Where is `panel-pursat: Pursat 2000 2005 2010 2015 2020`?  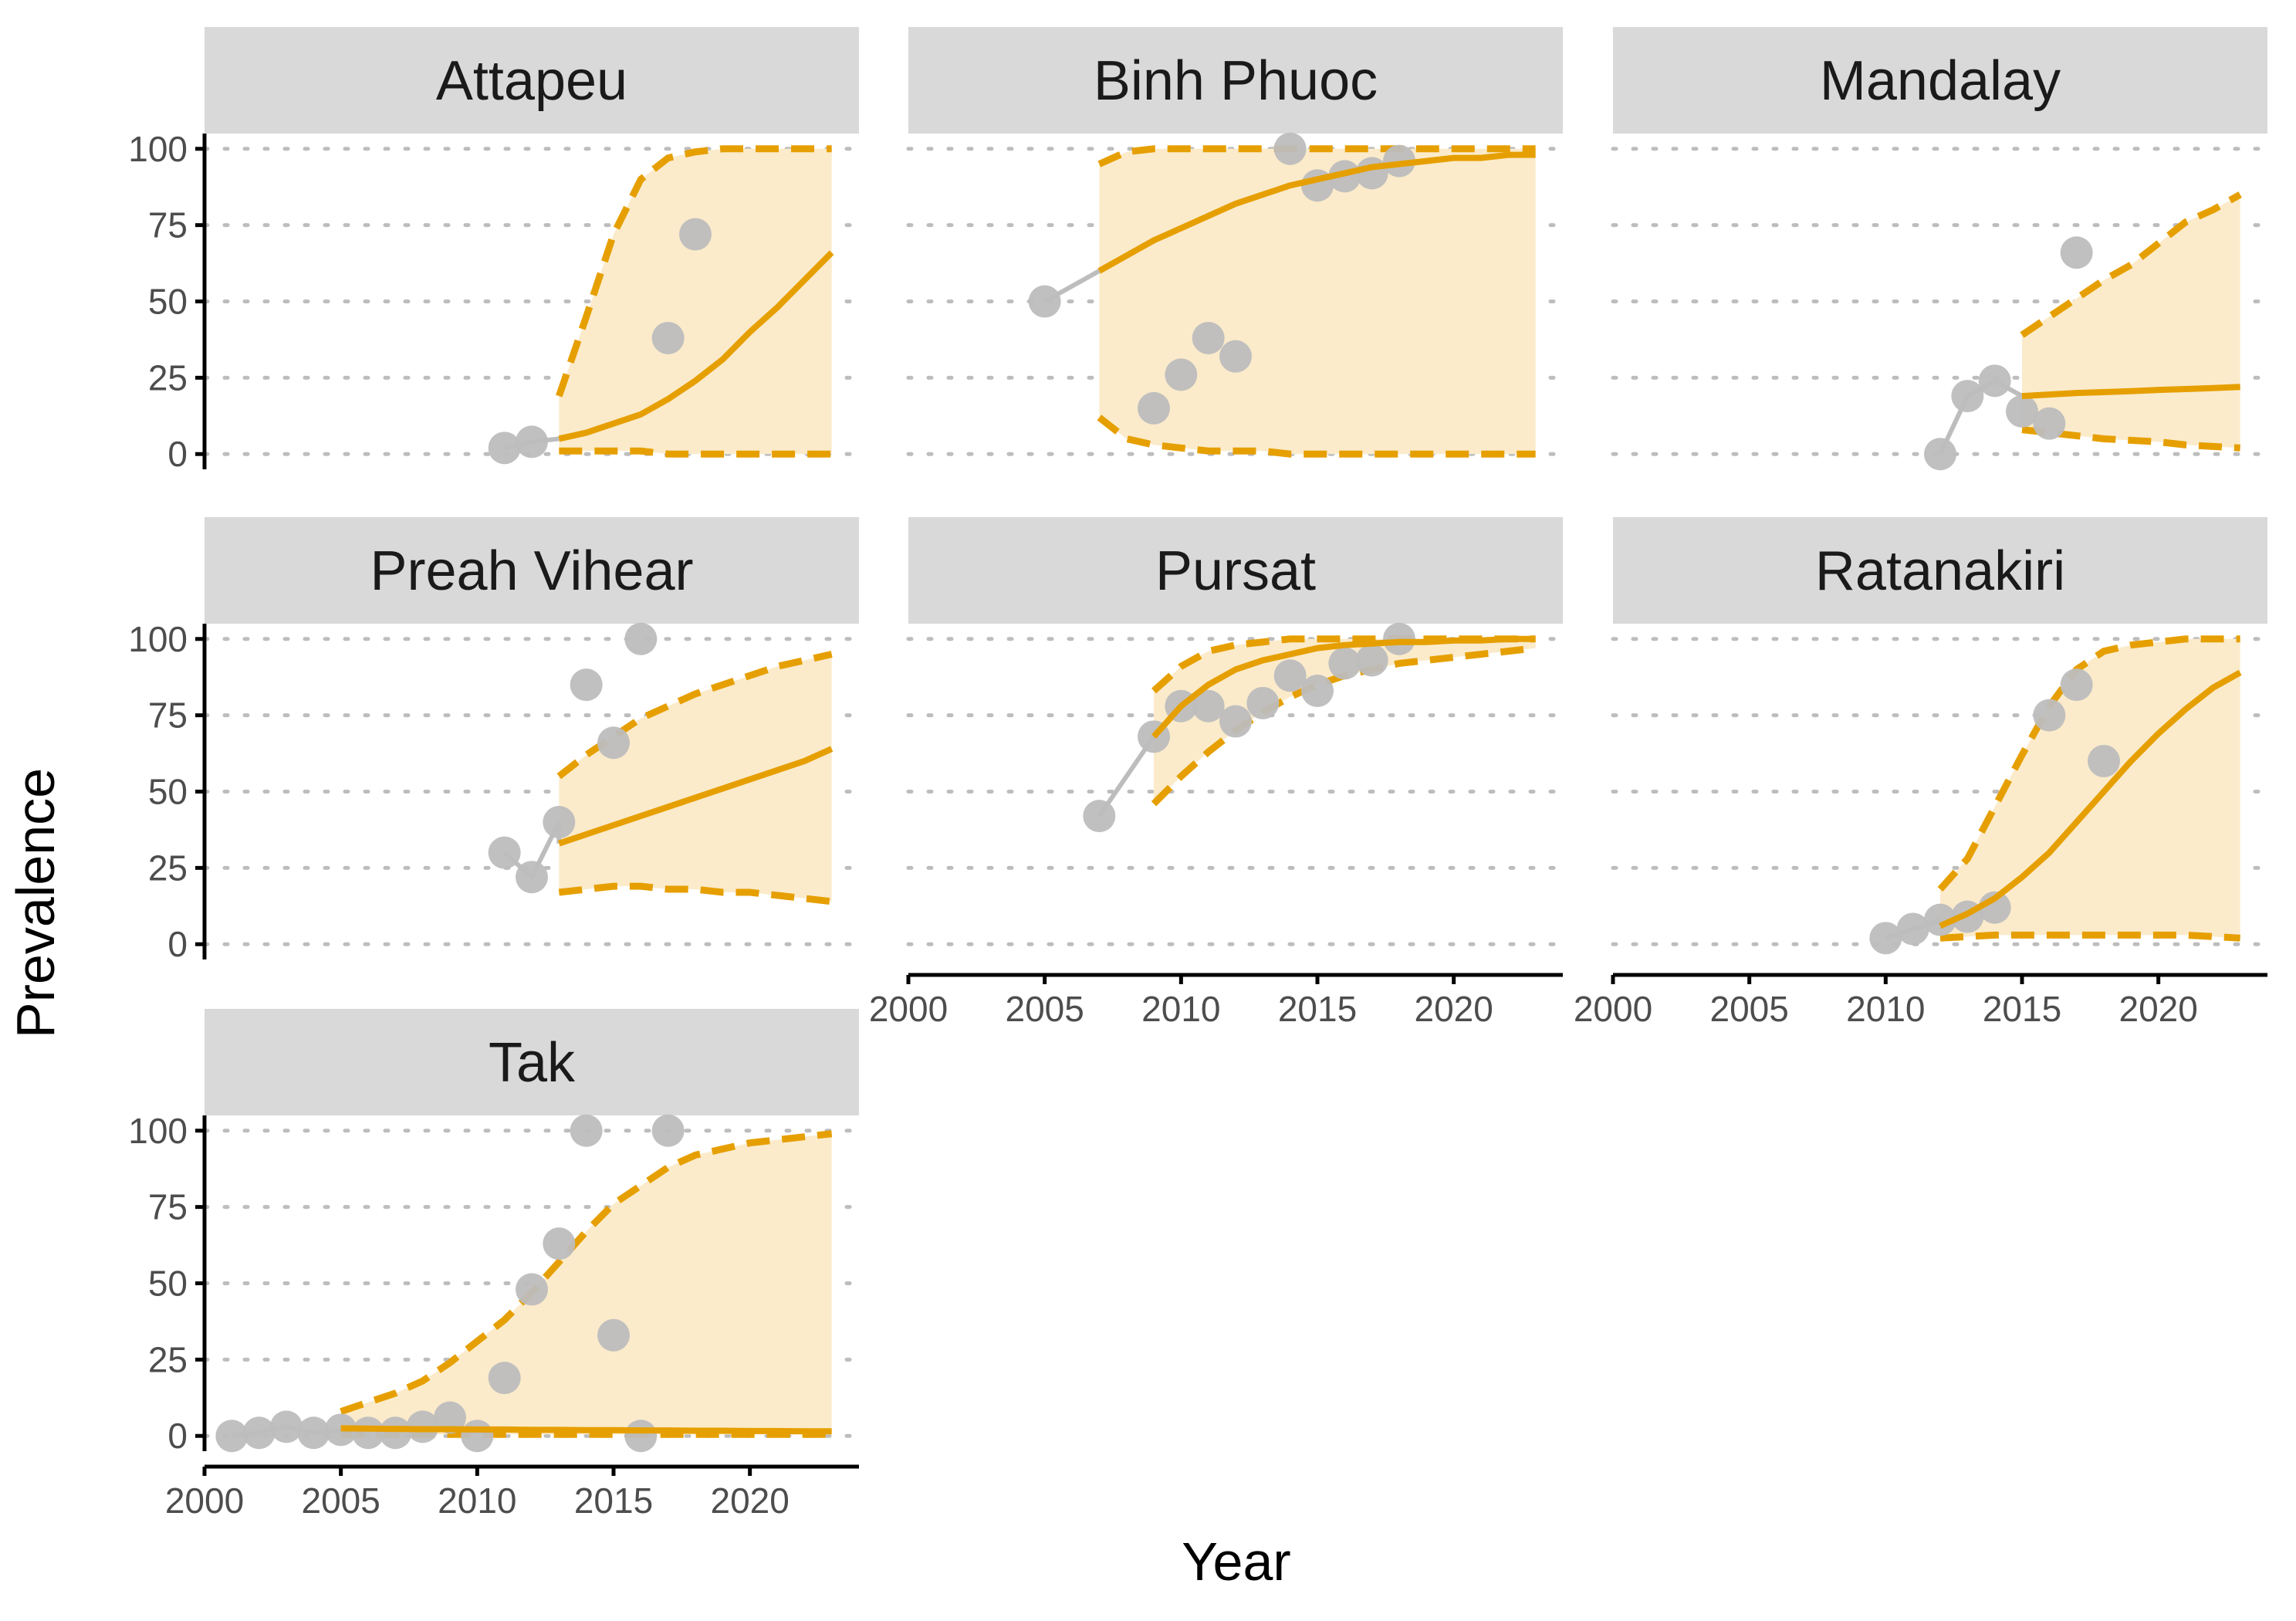
panel-pursat: Pursat 2000 2005 2010 2015 2020 is located at coordinates (1217, 773).